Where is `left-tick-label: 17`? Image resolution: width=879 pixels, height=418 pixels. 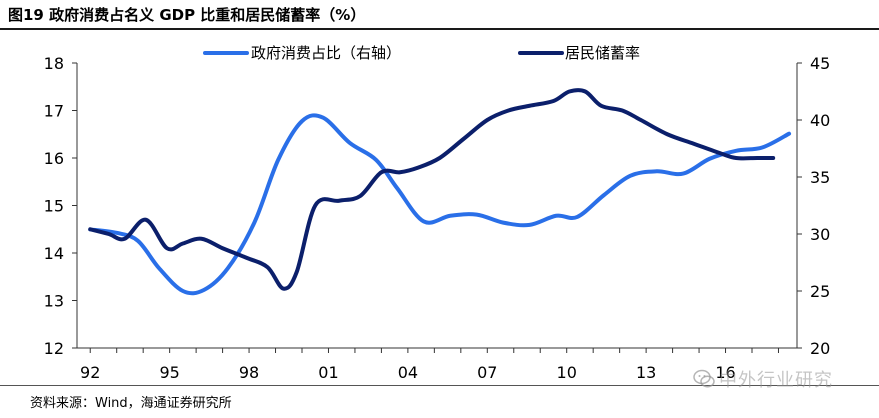
left-tick-label: 17 is located at coordinates (54, 111).